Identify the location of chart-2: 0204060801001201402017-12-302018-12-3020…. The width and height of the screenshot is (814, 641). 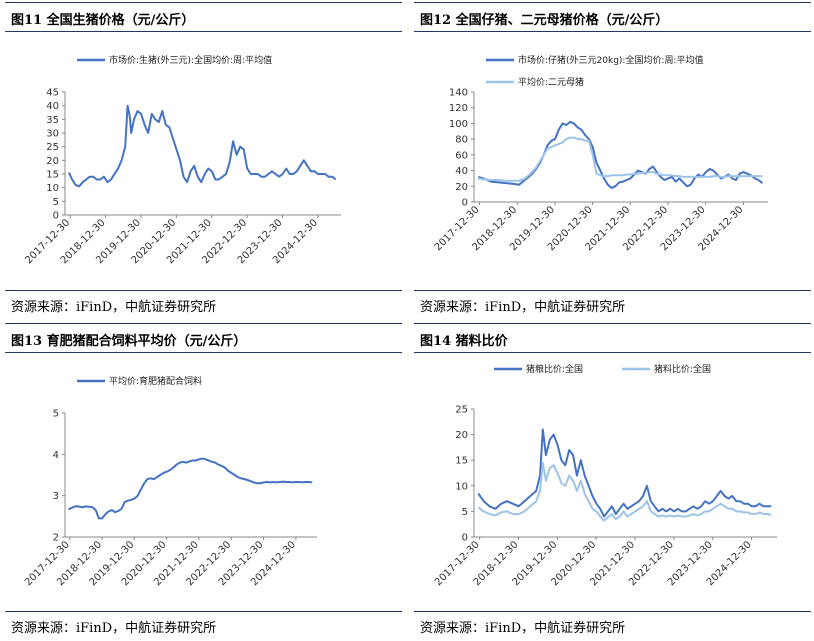
(600, 153).